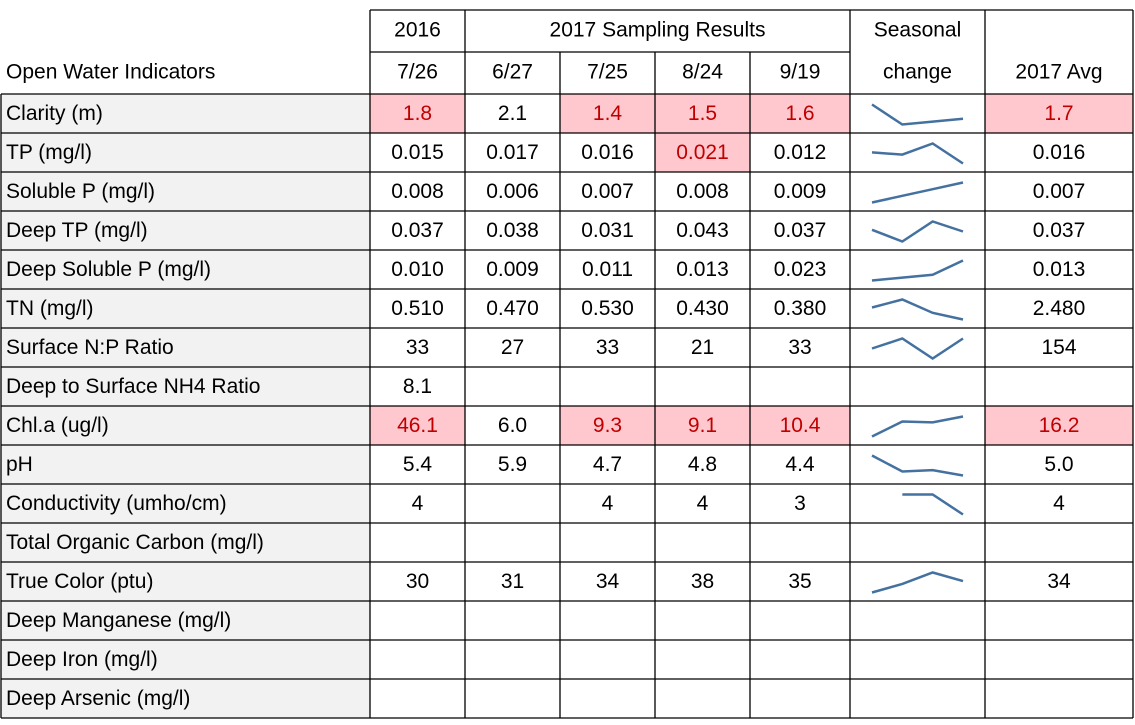  I want to click on header-cell: 2017 Avg, so click(1058, 72).